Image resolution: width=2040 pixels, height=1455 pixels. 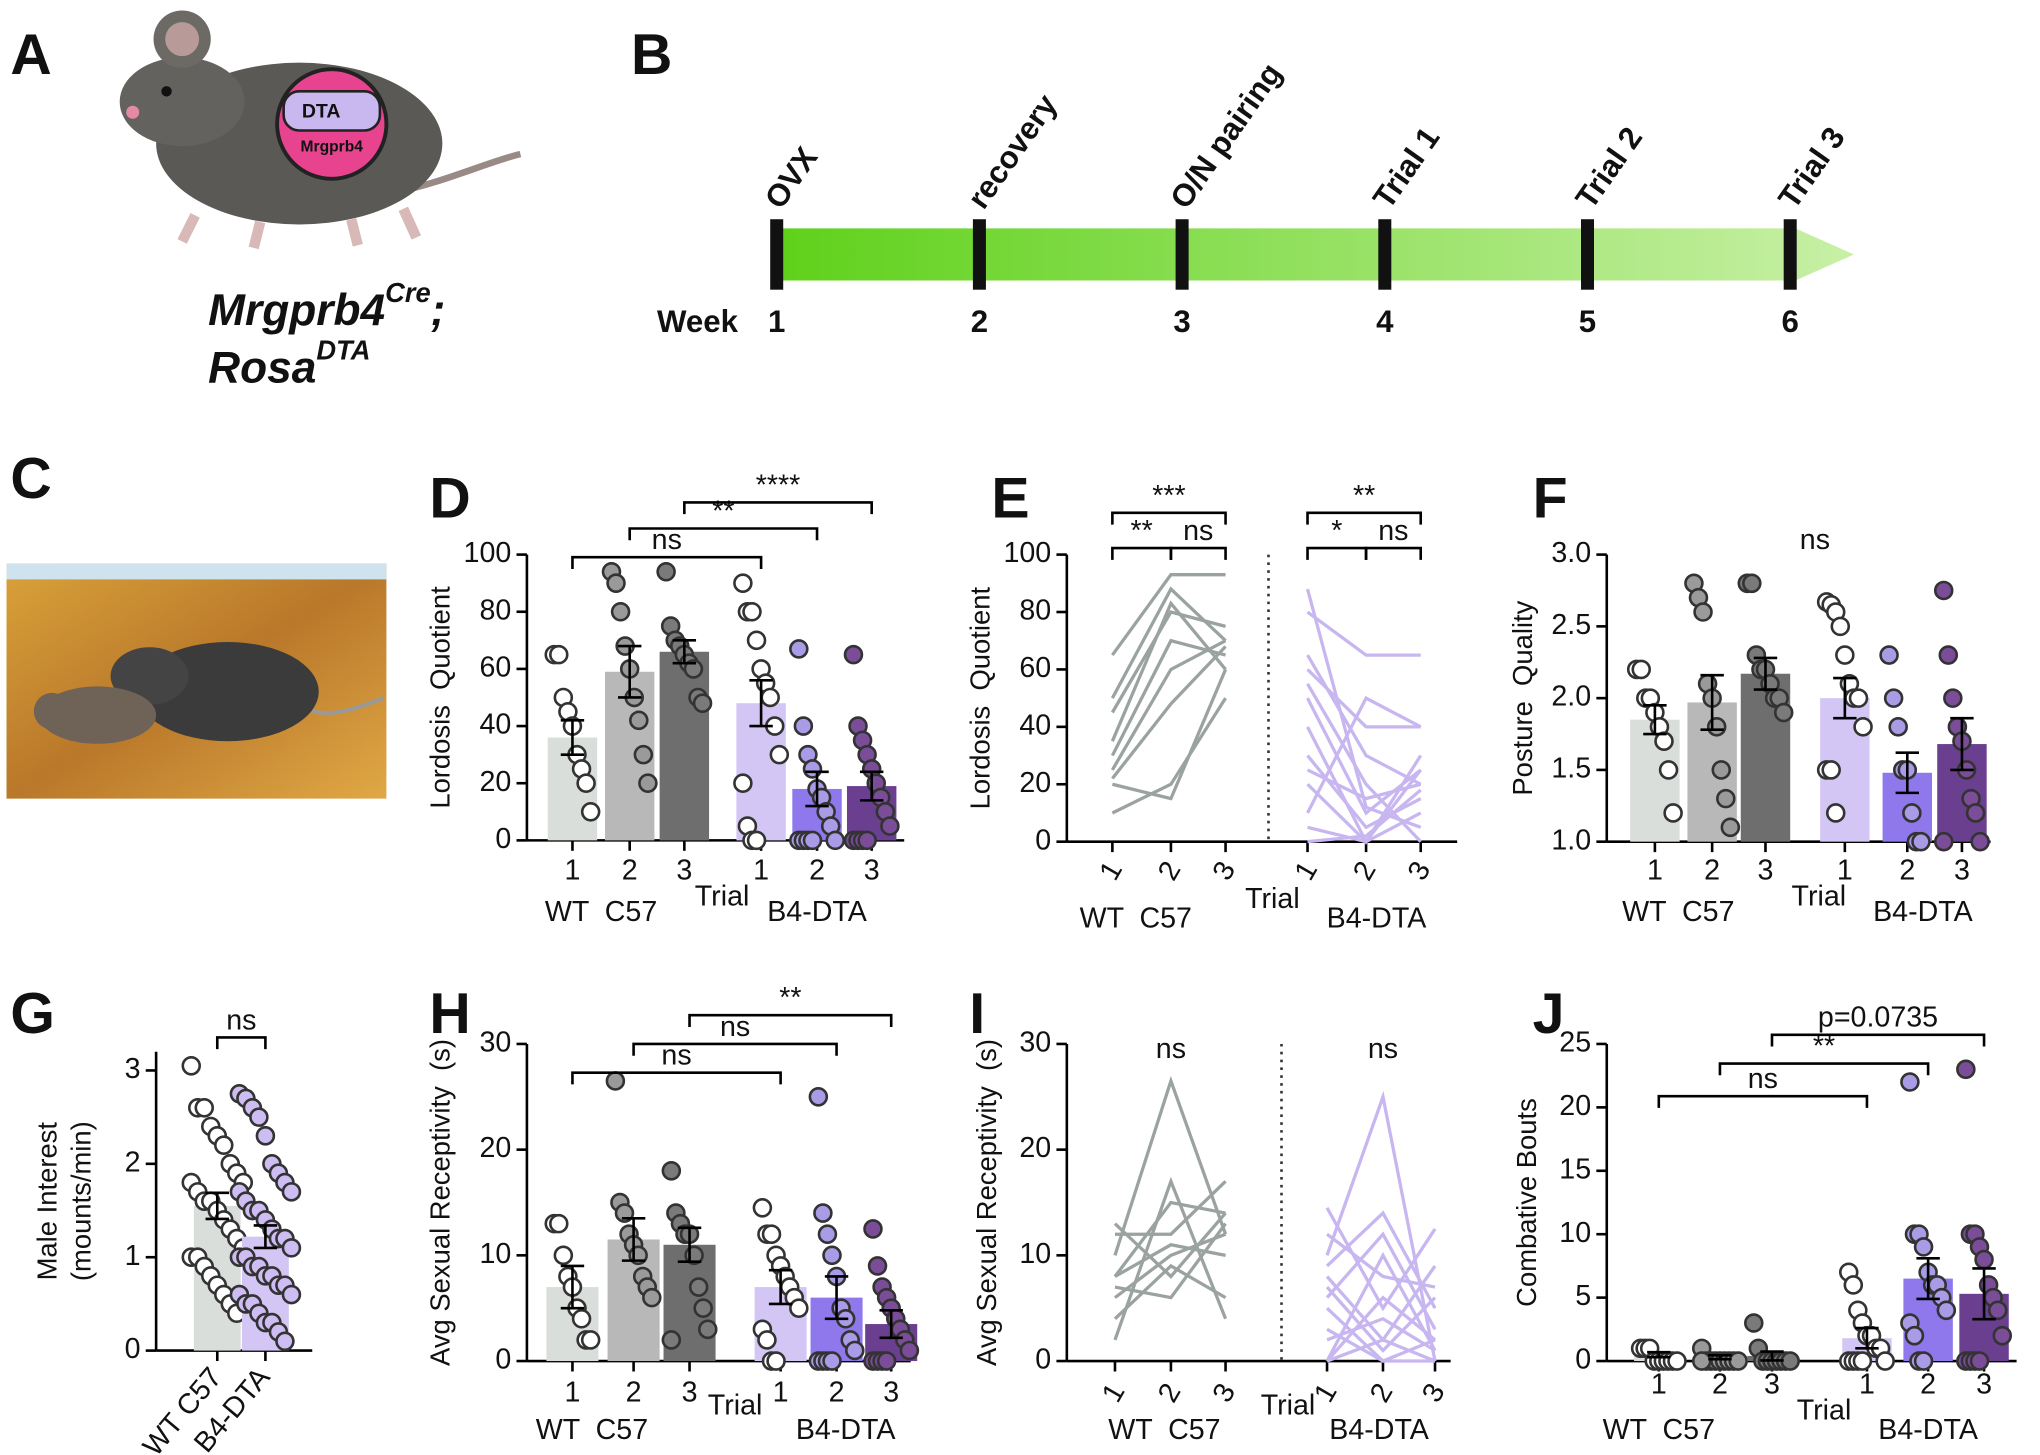 What do you see at coordinates (133, 1069) in the screenshot?
I see `y-tick-label: 3` at bounding box center [133, 1069].